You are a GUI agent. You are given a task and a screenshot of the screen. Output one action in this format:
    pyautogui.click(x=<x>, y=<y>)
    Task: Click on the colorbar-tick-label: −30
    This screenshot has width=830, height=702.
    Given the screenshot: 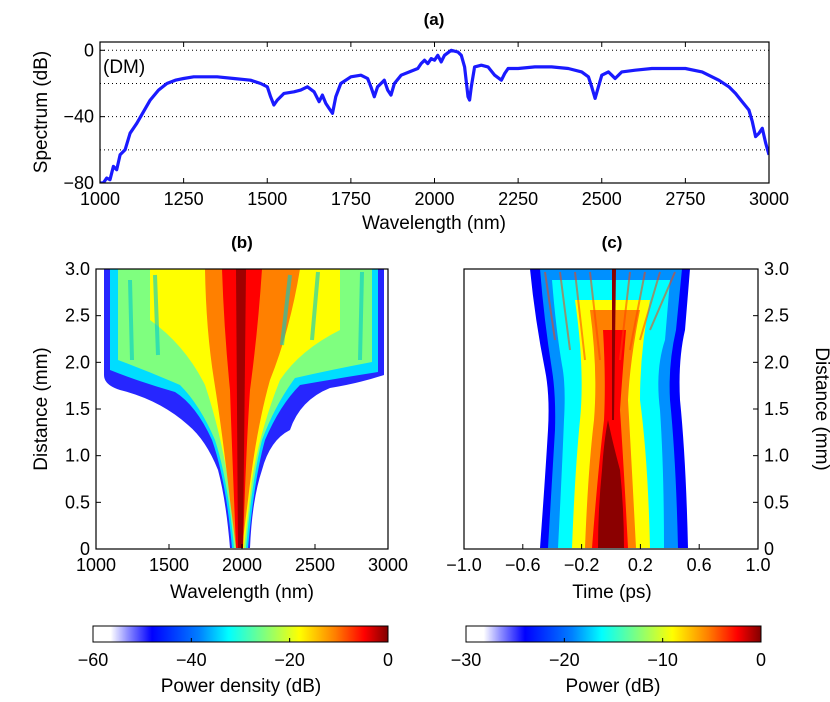 What is the action you would take?
    pyautogui.click(x=466, y=660)
    